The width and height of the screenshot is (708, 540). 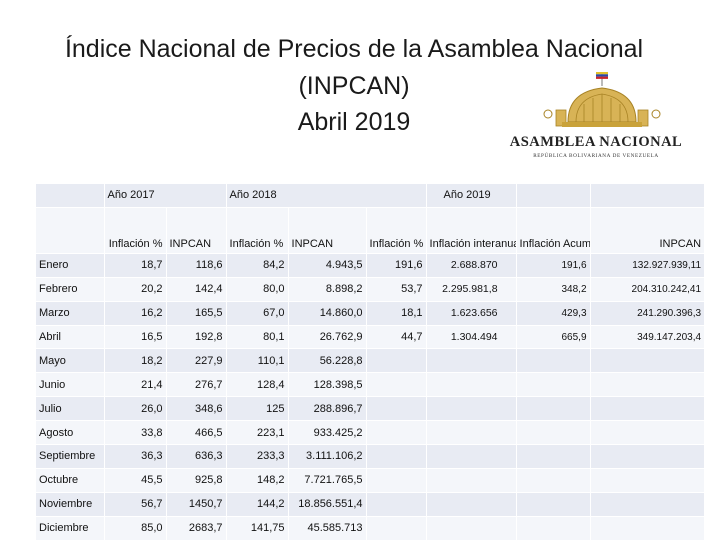 I want to click on table-row: Julio 26,0 348,6 125 288.896,7, so click(x=370, y=408).